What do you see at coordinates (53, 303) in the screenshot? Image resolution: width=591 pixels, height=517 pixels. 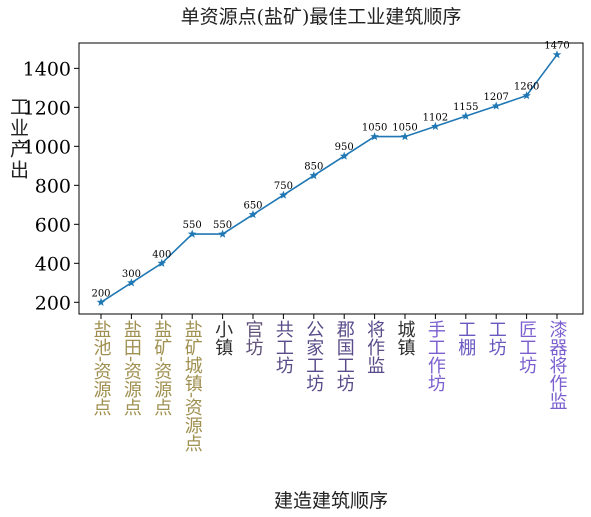 I see `y-tick-label: 200` at bounding box center [53, 303].